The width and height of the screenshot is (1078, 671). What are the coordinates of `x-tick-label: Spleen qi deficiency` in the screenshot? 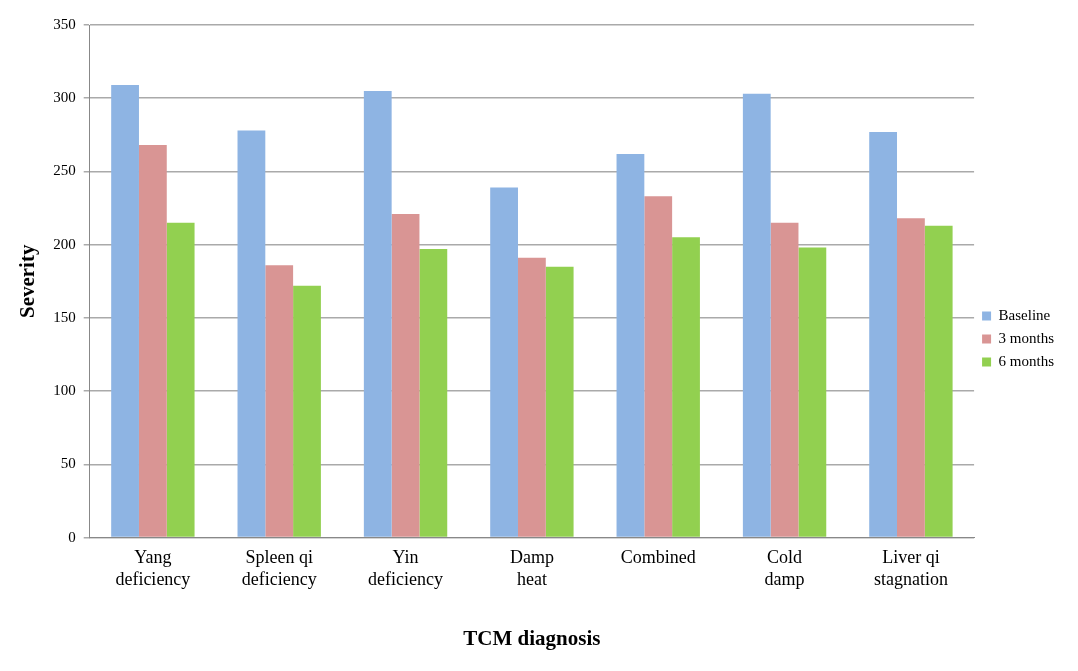 It's located at (279, 568).